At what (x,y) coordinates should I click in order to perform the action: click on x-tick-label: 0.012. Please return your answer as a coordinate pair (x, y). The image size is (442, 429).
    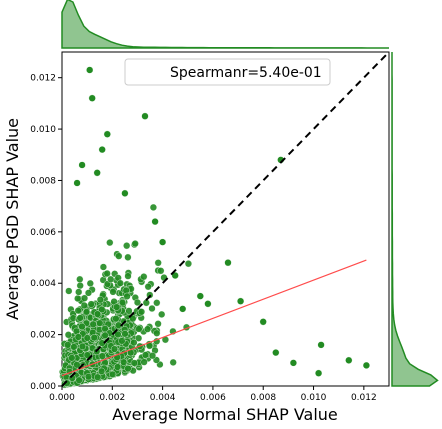
    Looking at the image, I should click on (364, 398).